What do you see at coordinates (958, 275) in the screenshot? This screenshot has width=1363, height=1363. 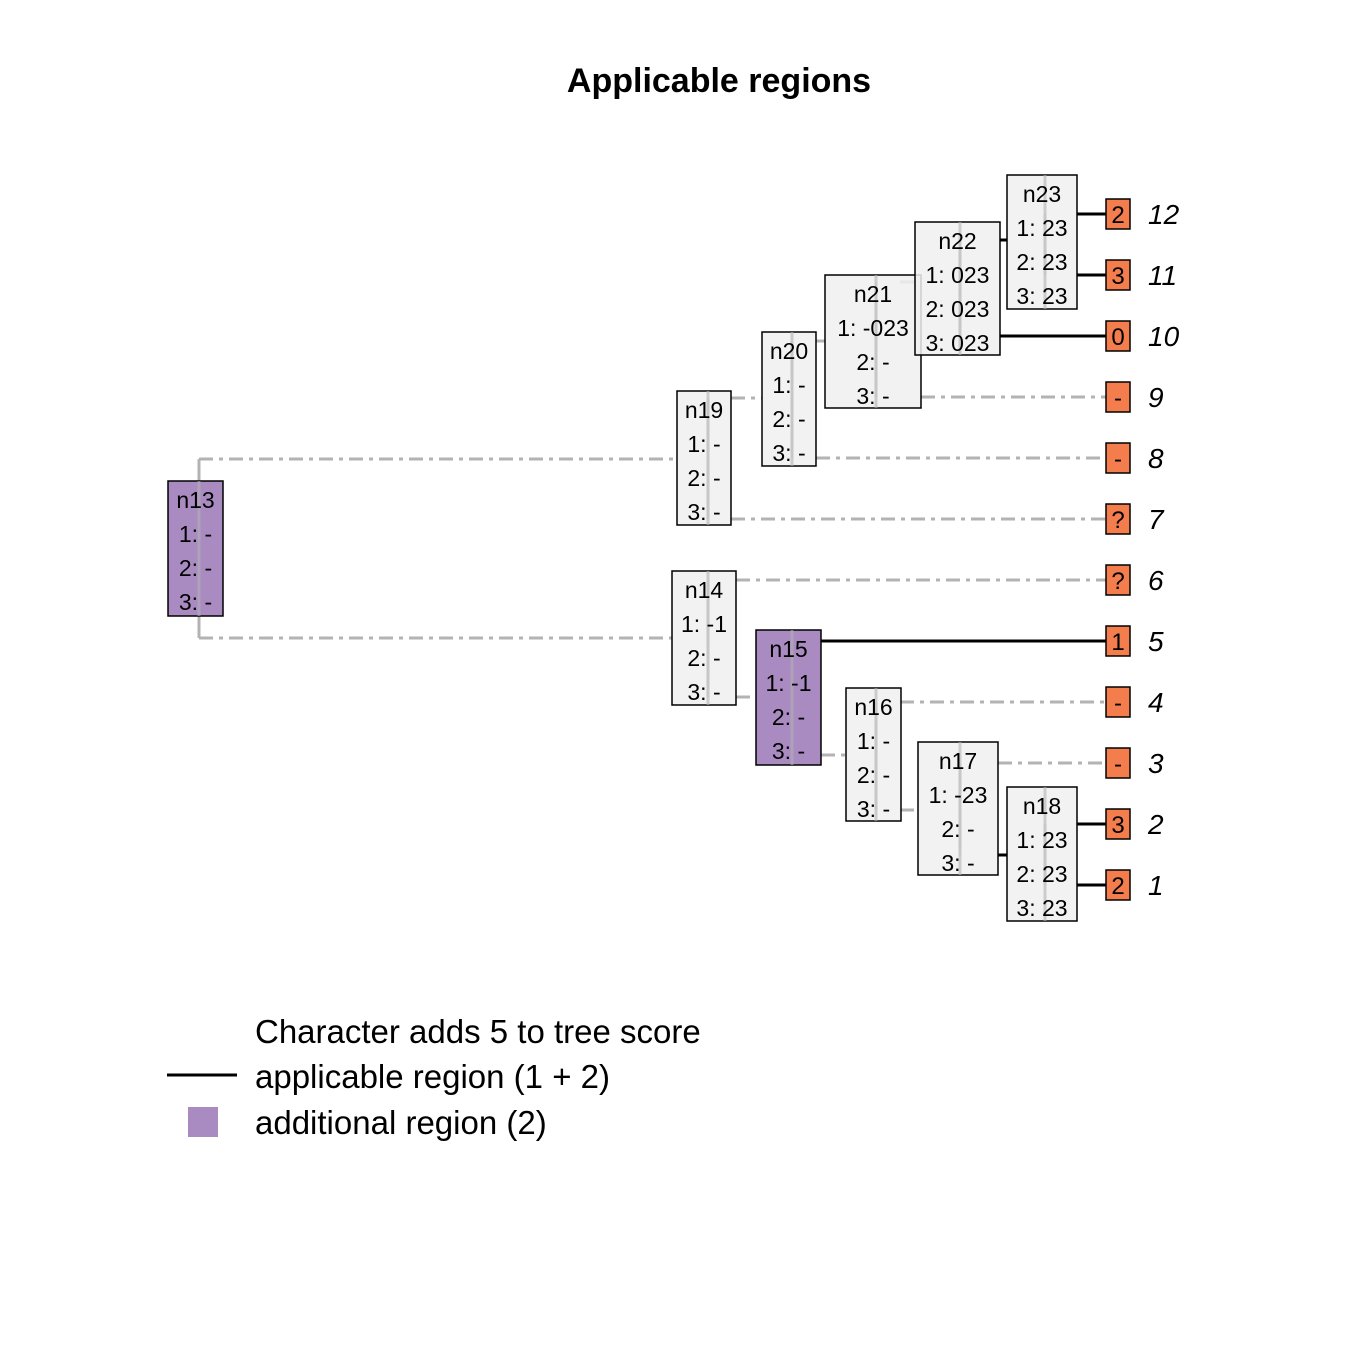 I see `node-state-line: 1: 023` at bounding box center [958, 275].